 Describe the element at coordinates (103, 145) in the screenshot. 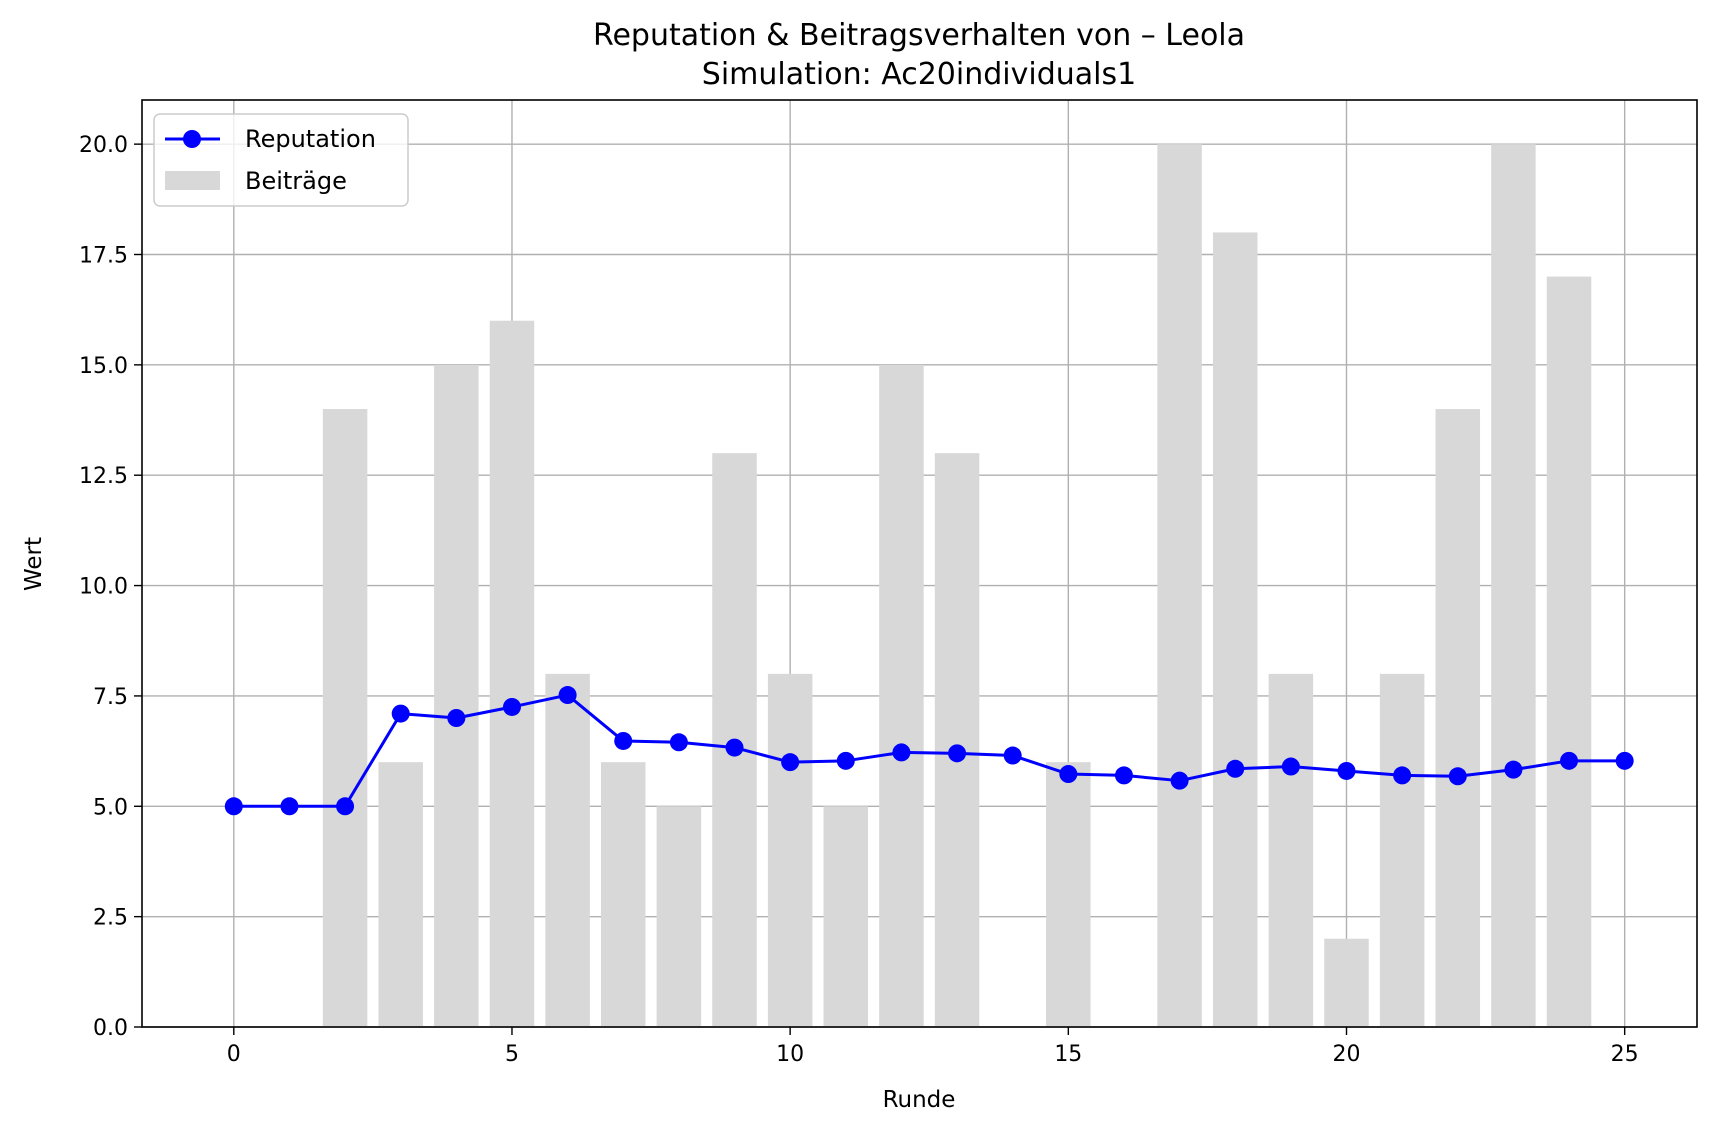

I see `y-tick-label: 20.0` at that location.